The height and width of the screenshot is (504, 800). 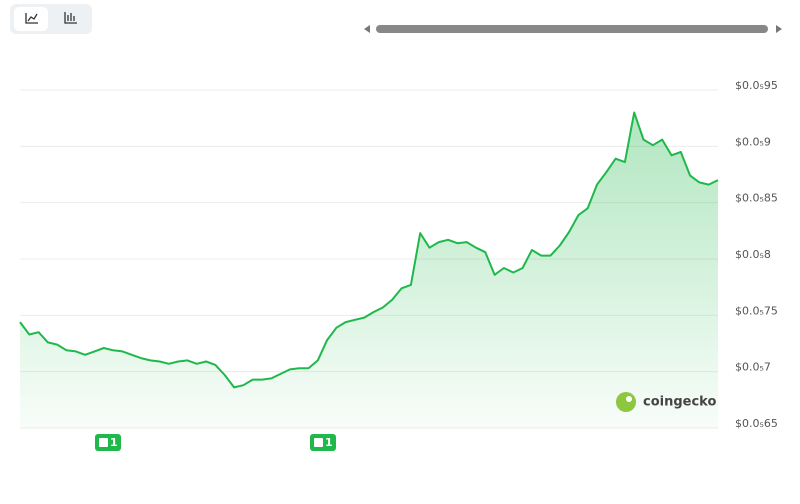 What do you see at coordinates (753, 367) in the screenshot?
I see `y-tick-label: $0.0₅7` at bounding box center [753, 367].